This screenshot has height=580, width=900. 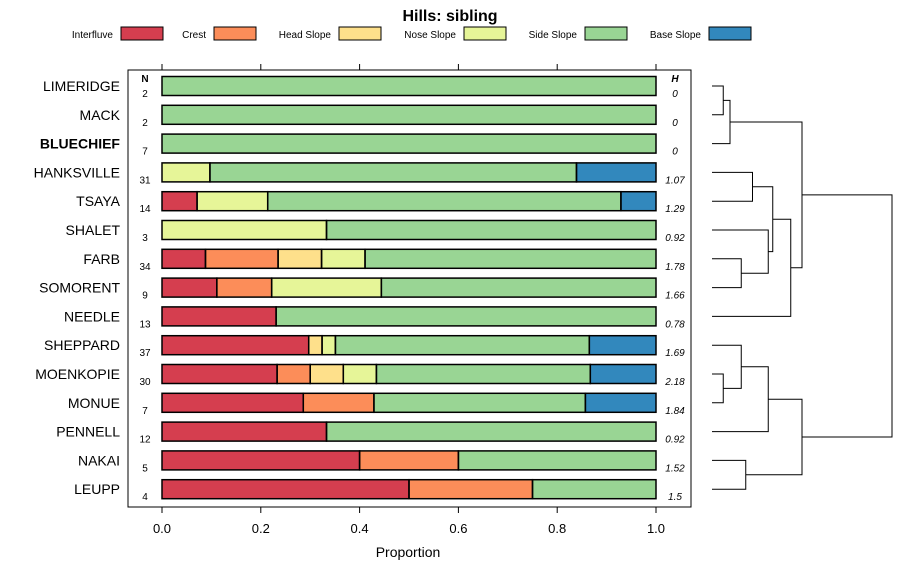 I want to click on row-label: TSAYA, so click(x=98, y=201).